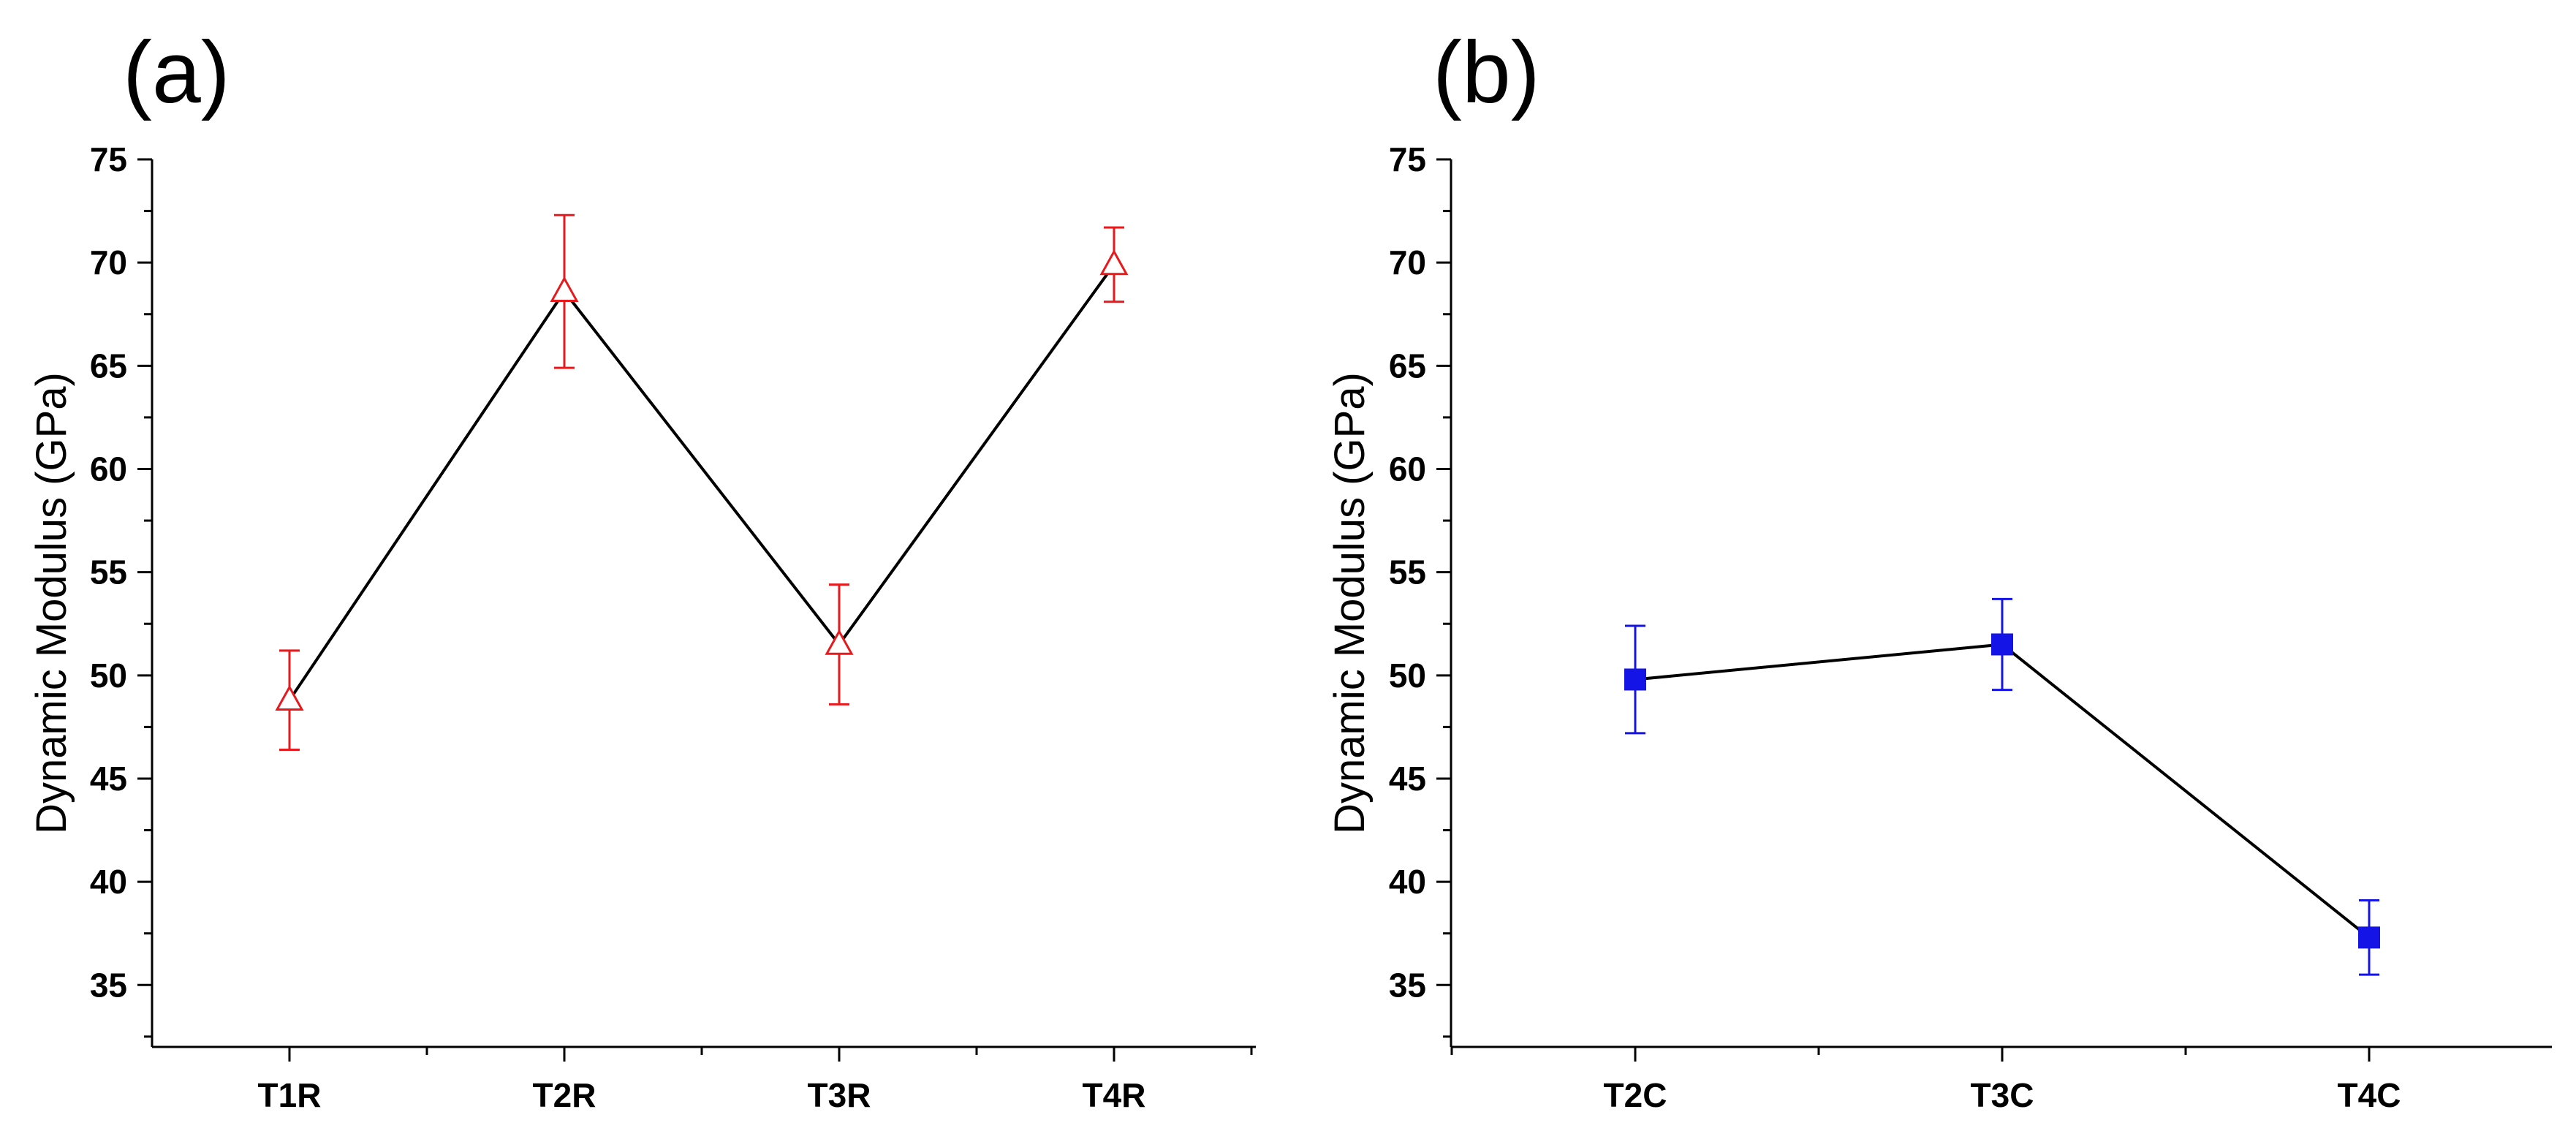  I want to click on x-tick-label: T2C, so click(1635, 1095).